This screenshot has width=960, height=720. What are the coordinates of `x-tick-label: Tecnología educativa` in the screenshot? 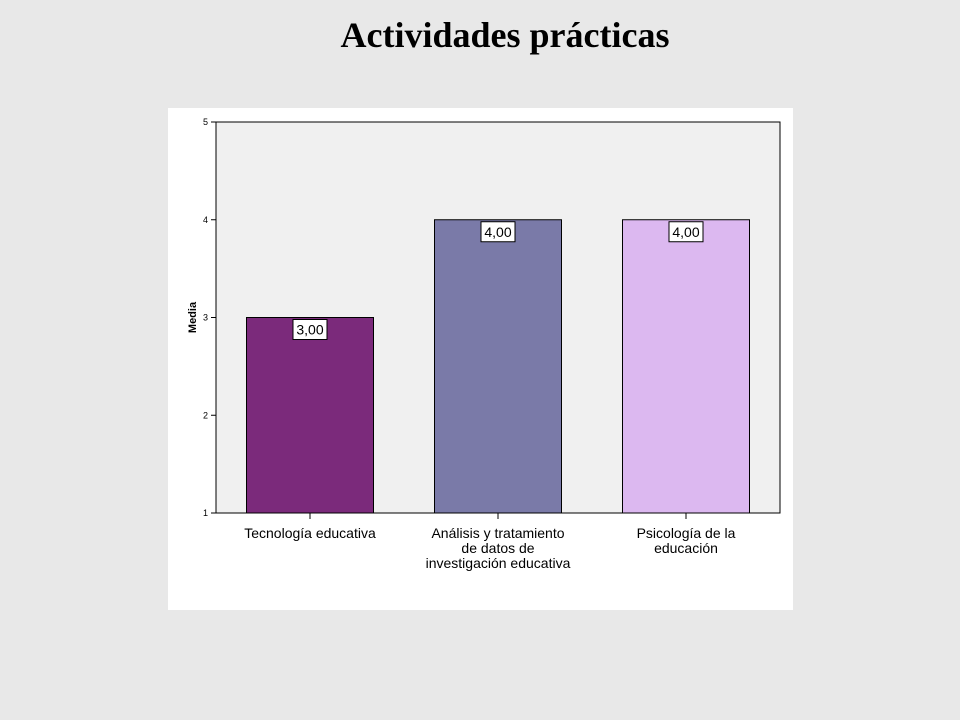 It's located at (310, 533).